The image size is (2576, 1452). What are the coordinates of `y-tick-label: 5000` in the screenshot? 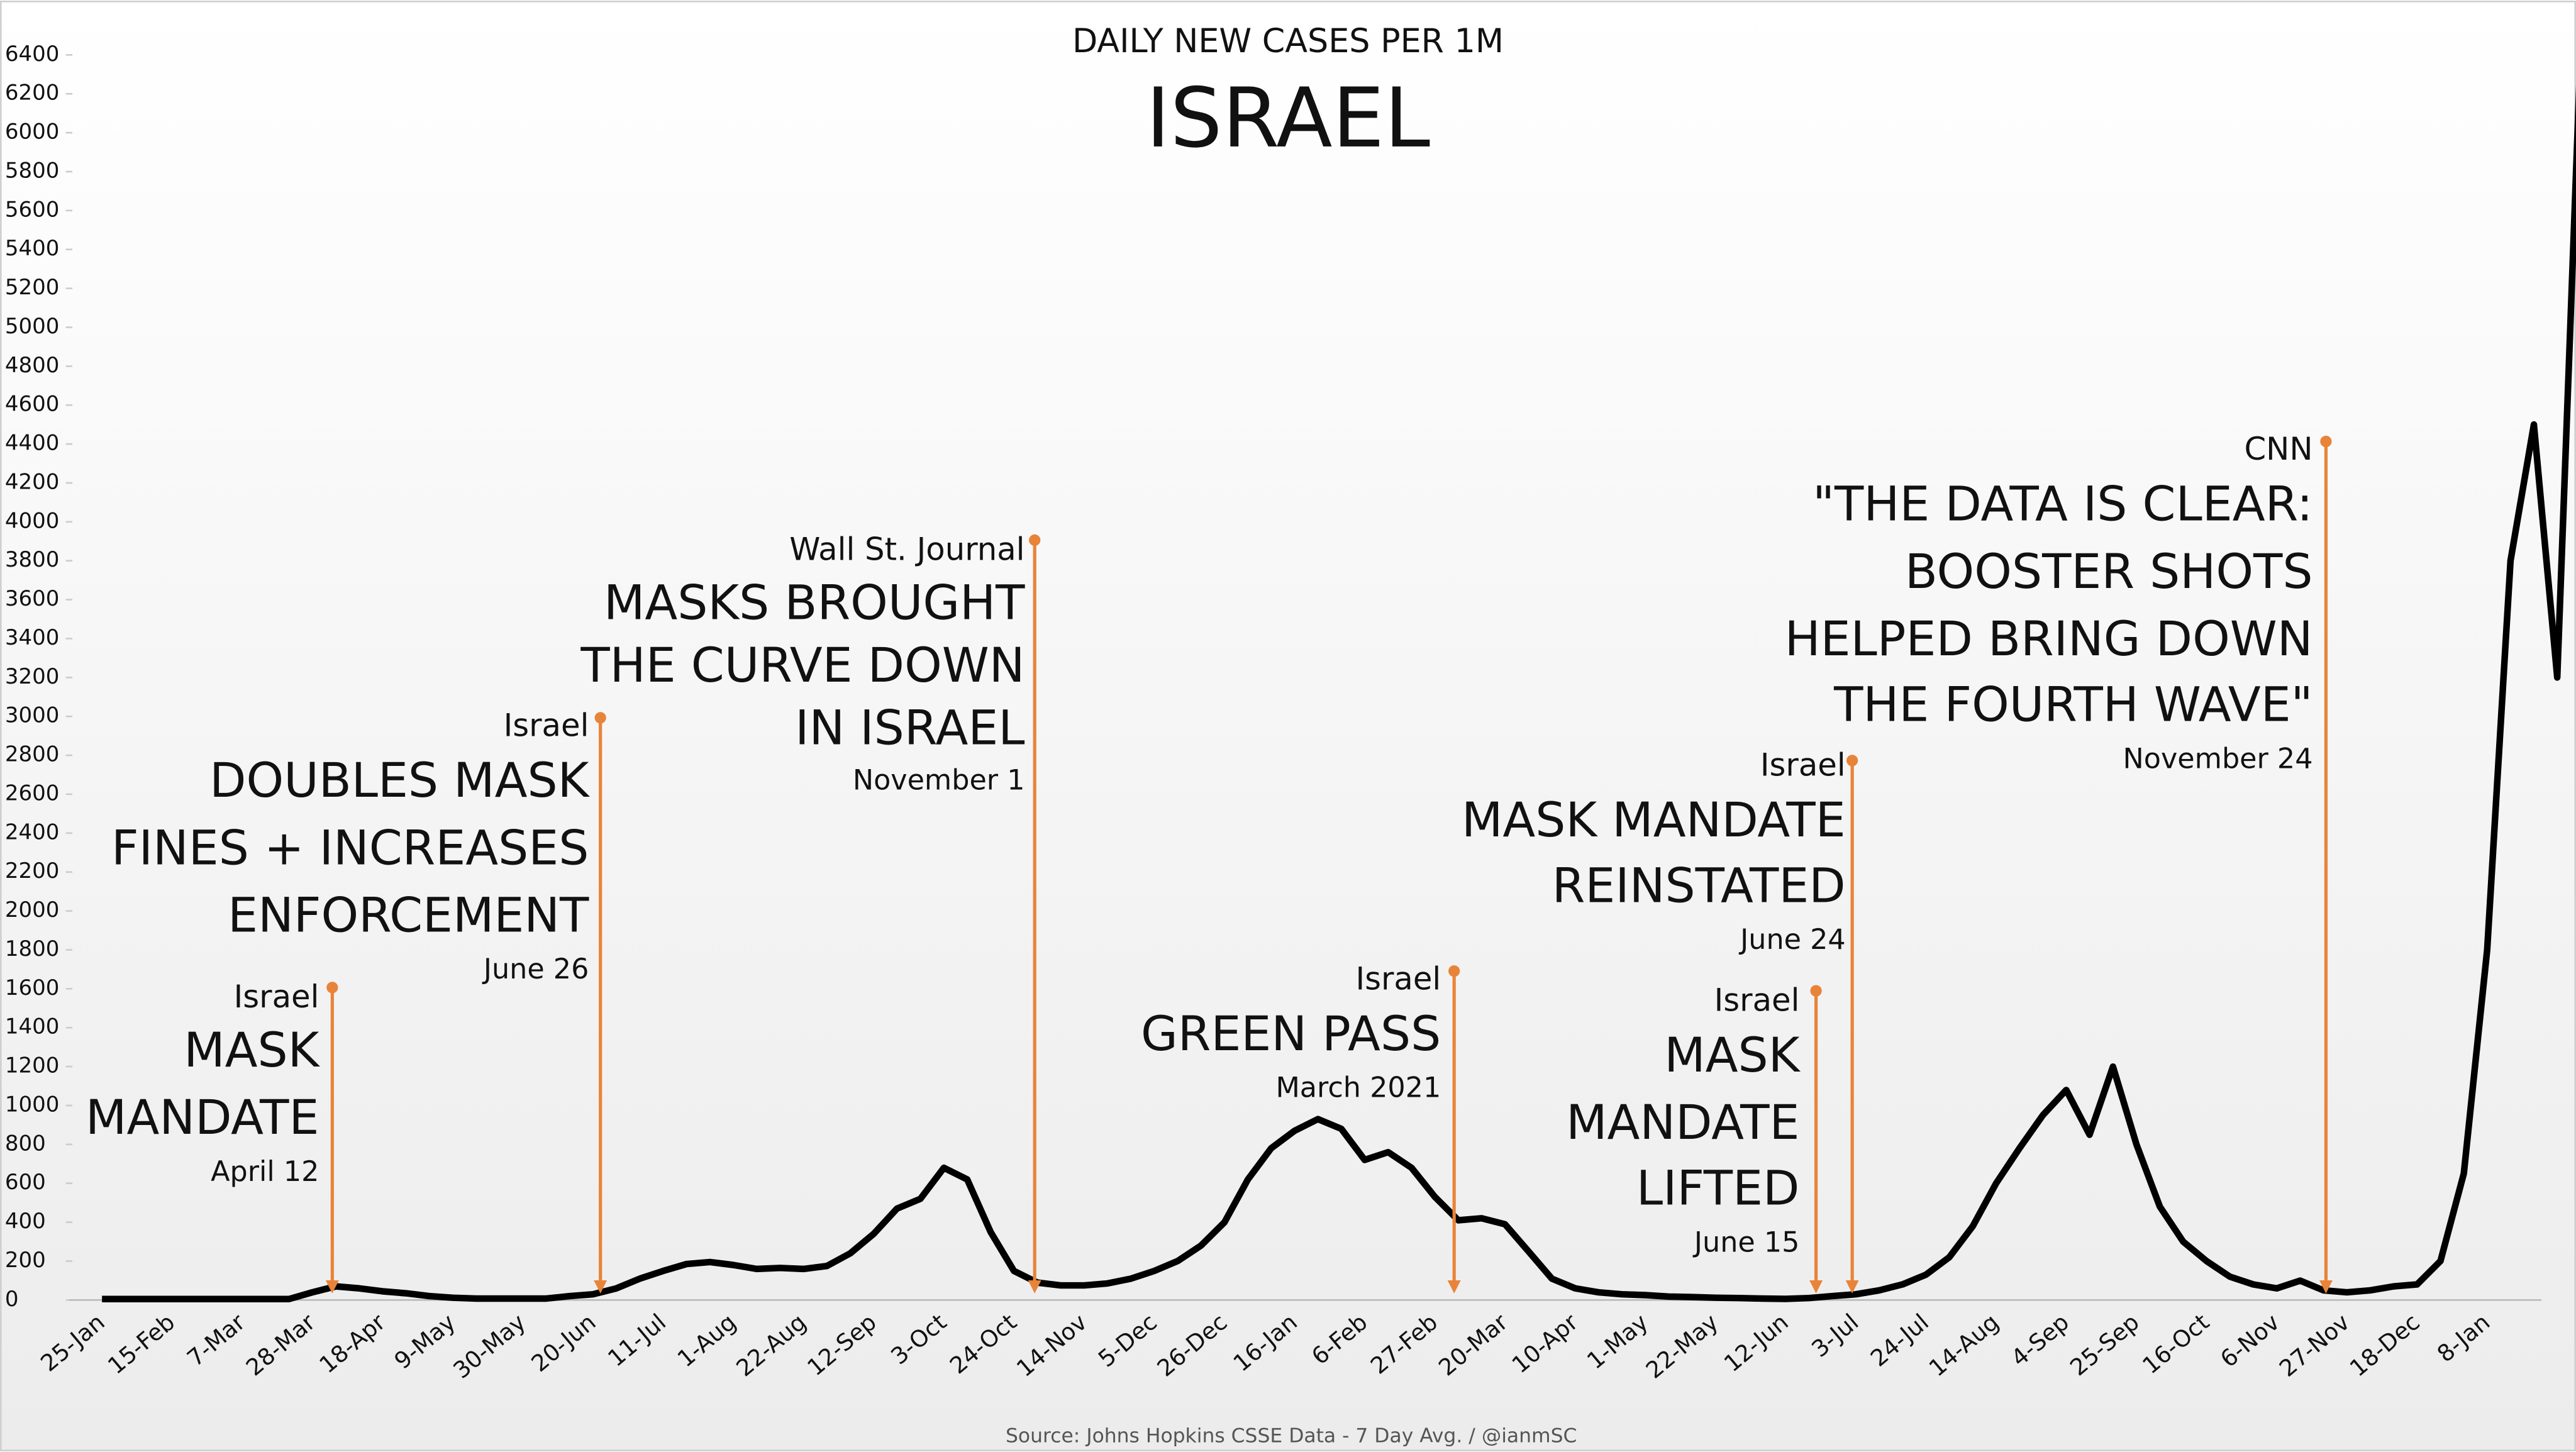 It's located at (32, 326).